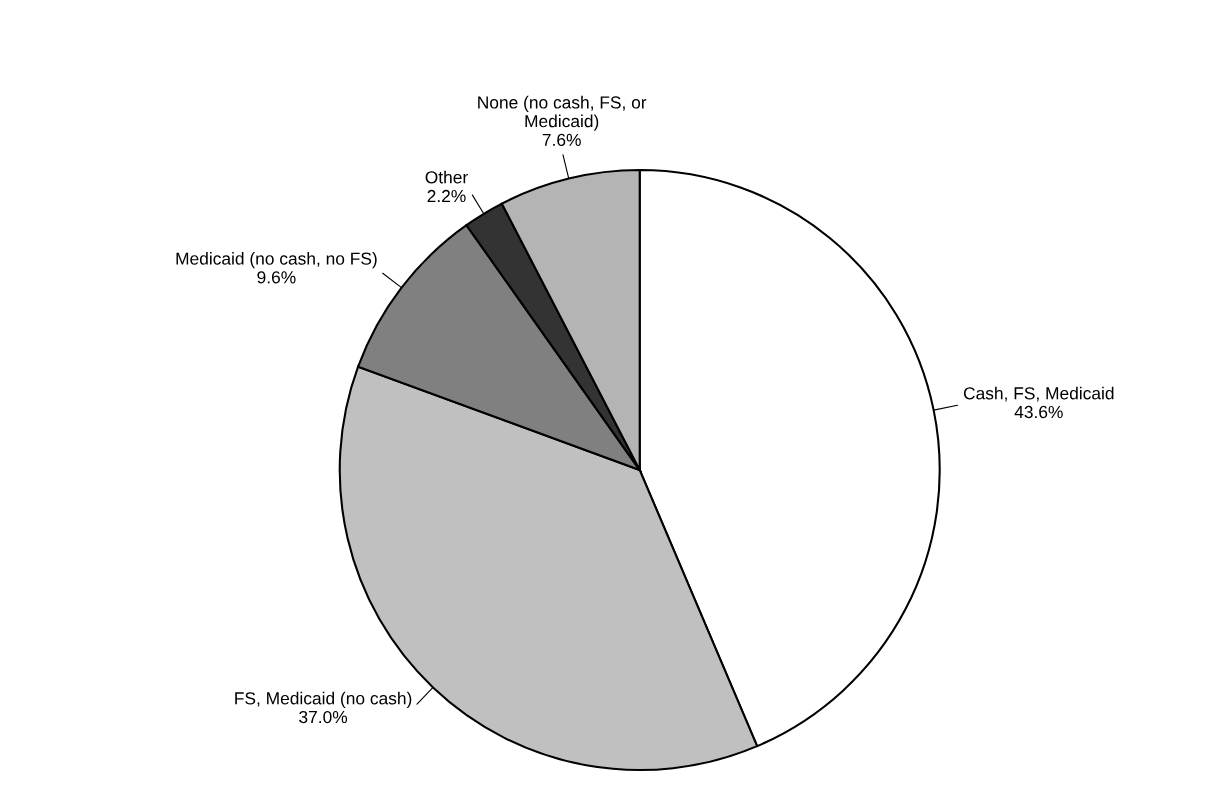 This screenshot has height=791, width=1222. I want to click on slice-label: Other, so click(446, 177).